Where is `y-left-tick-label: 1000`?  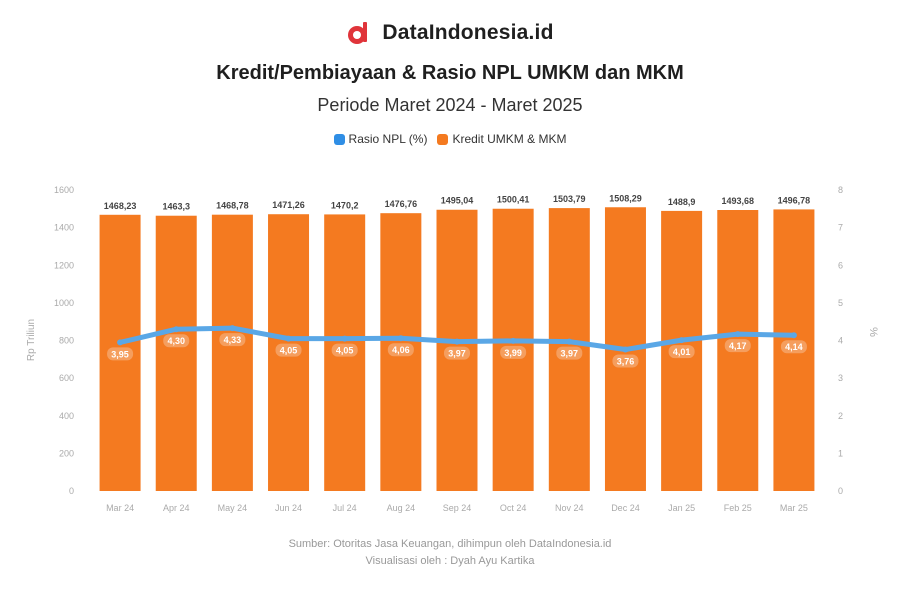
y-left-tick-label: 1000 is located at coordinates (64, 303).